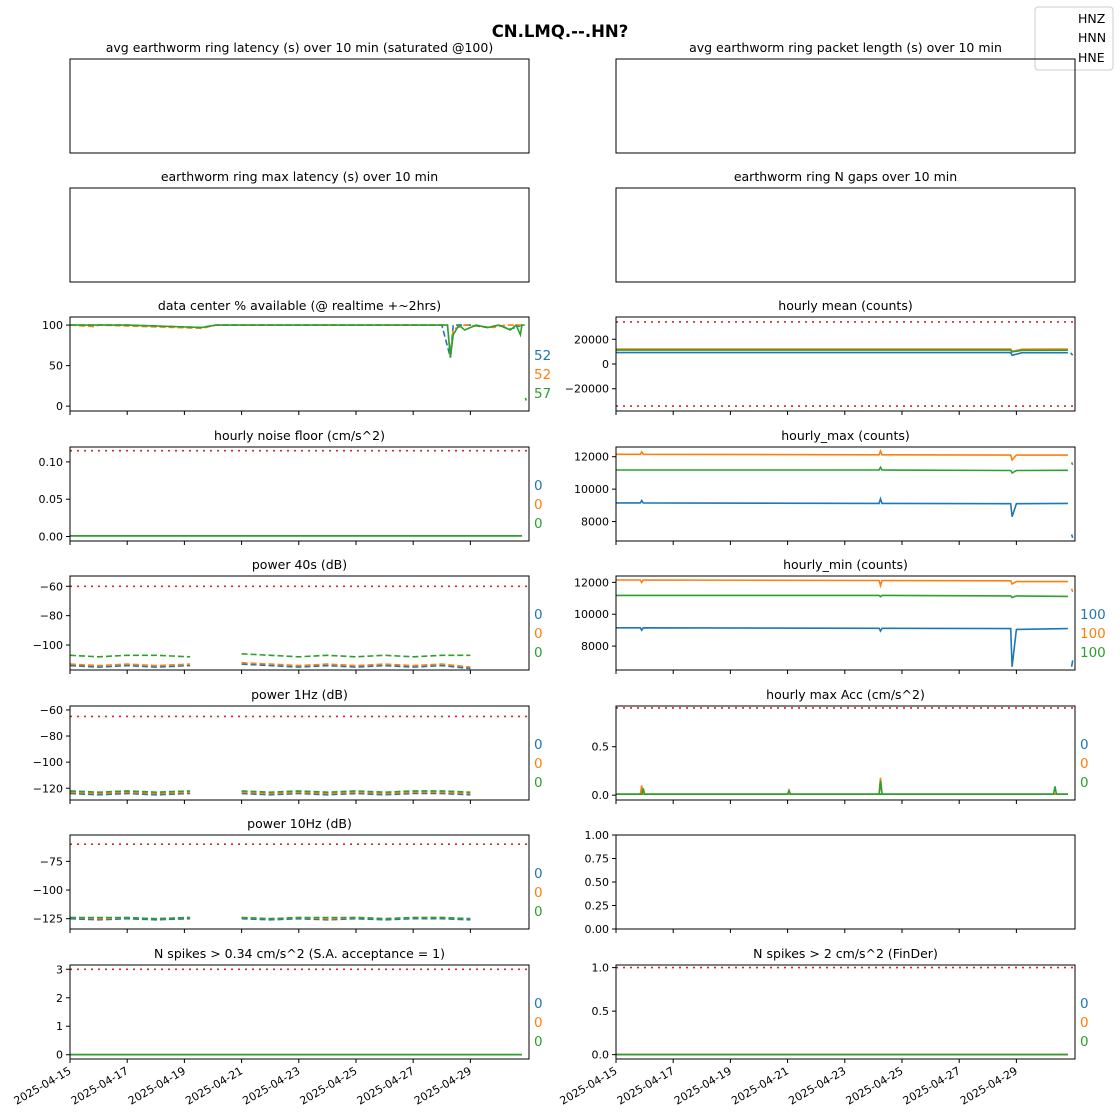  I want to click on subplot-max_acc: hourly max Acc (cm/s^2) 0.0 0.5 0 0 0, so click(840, 745).